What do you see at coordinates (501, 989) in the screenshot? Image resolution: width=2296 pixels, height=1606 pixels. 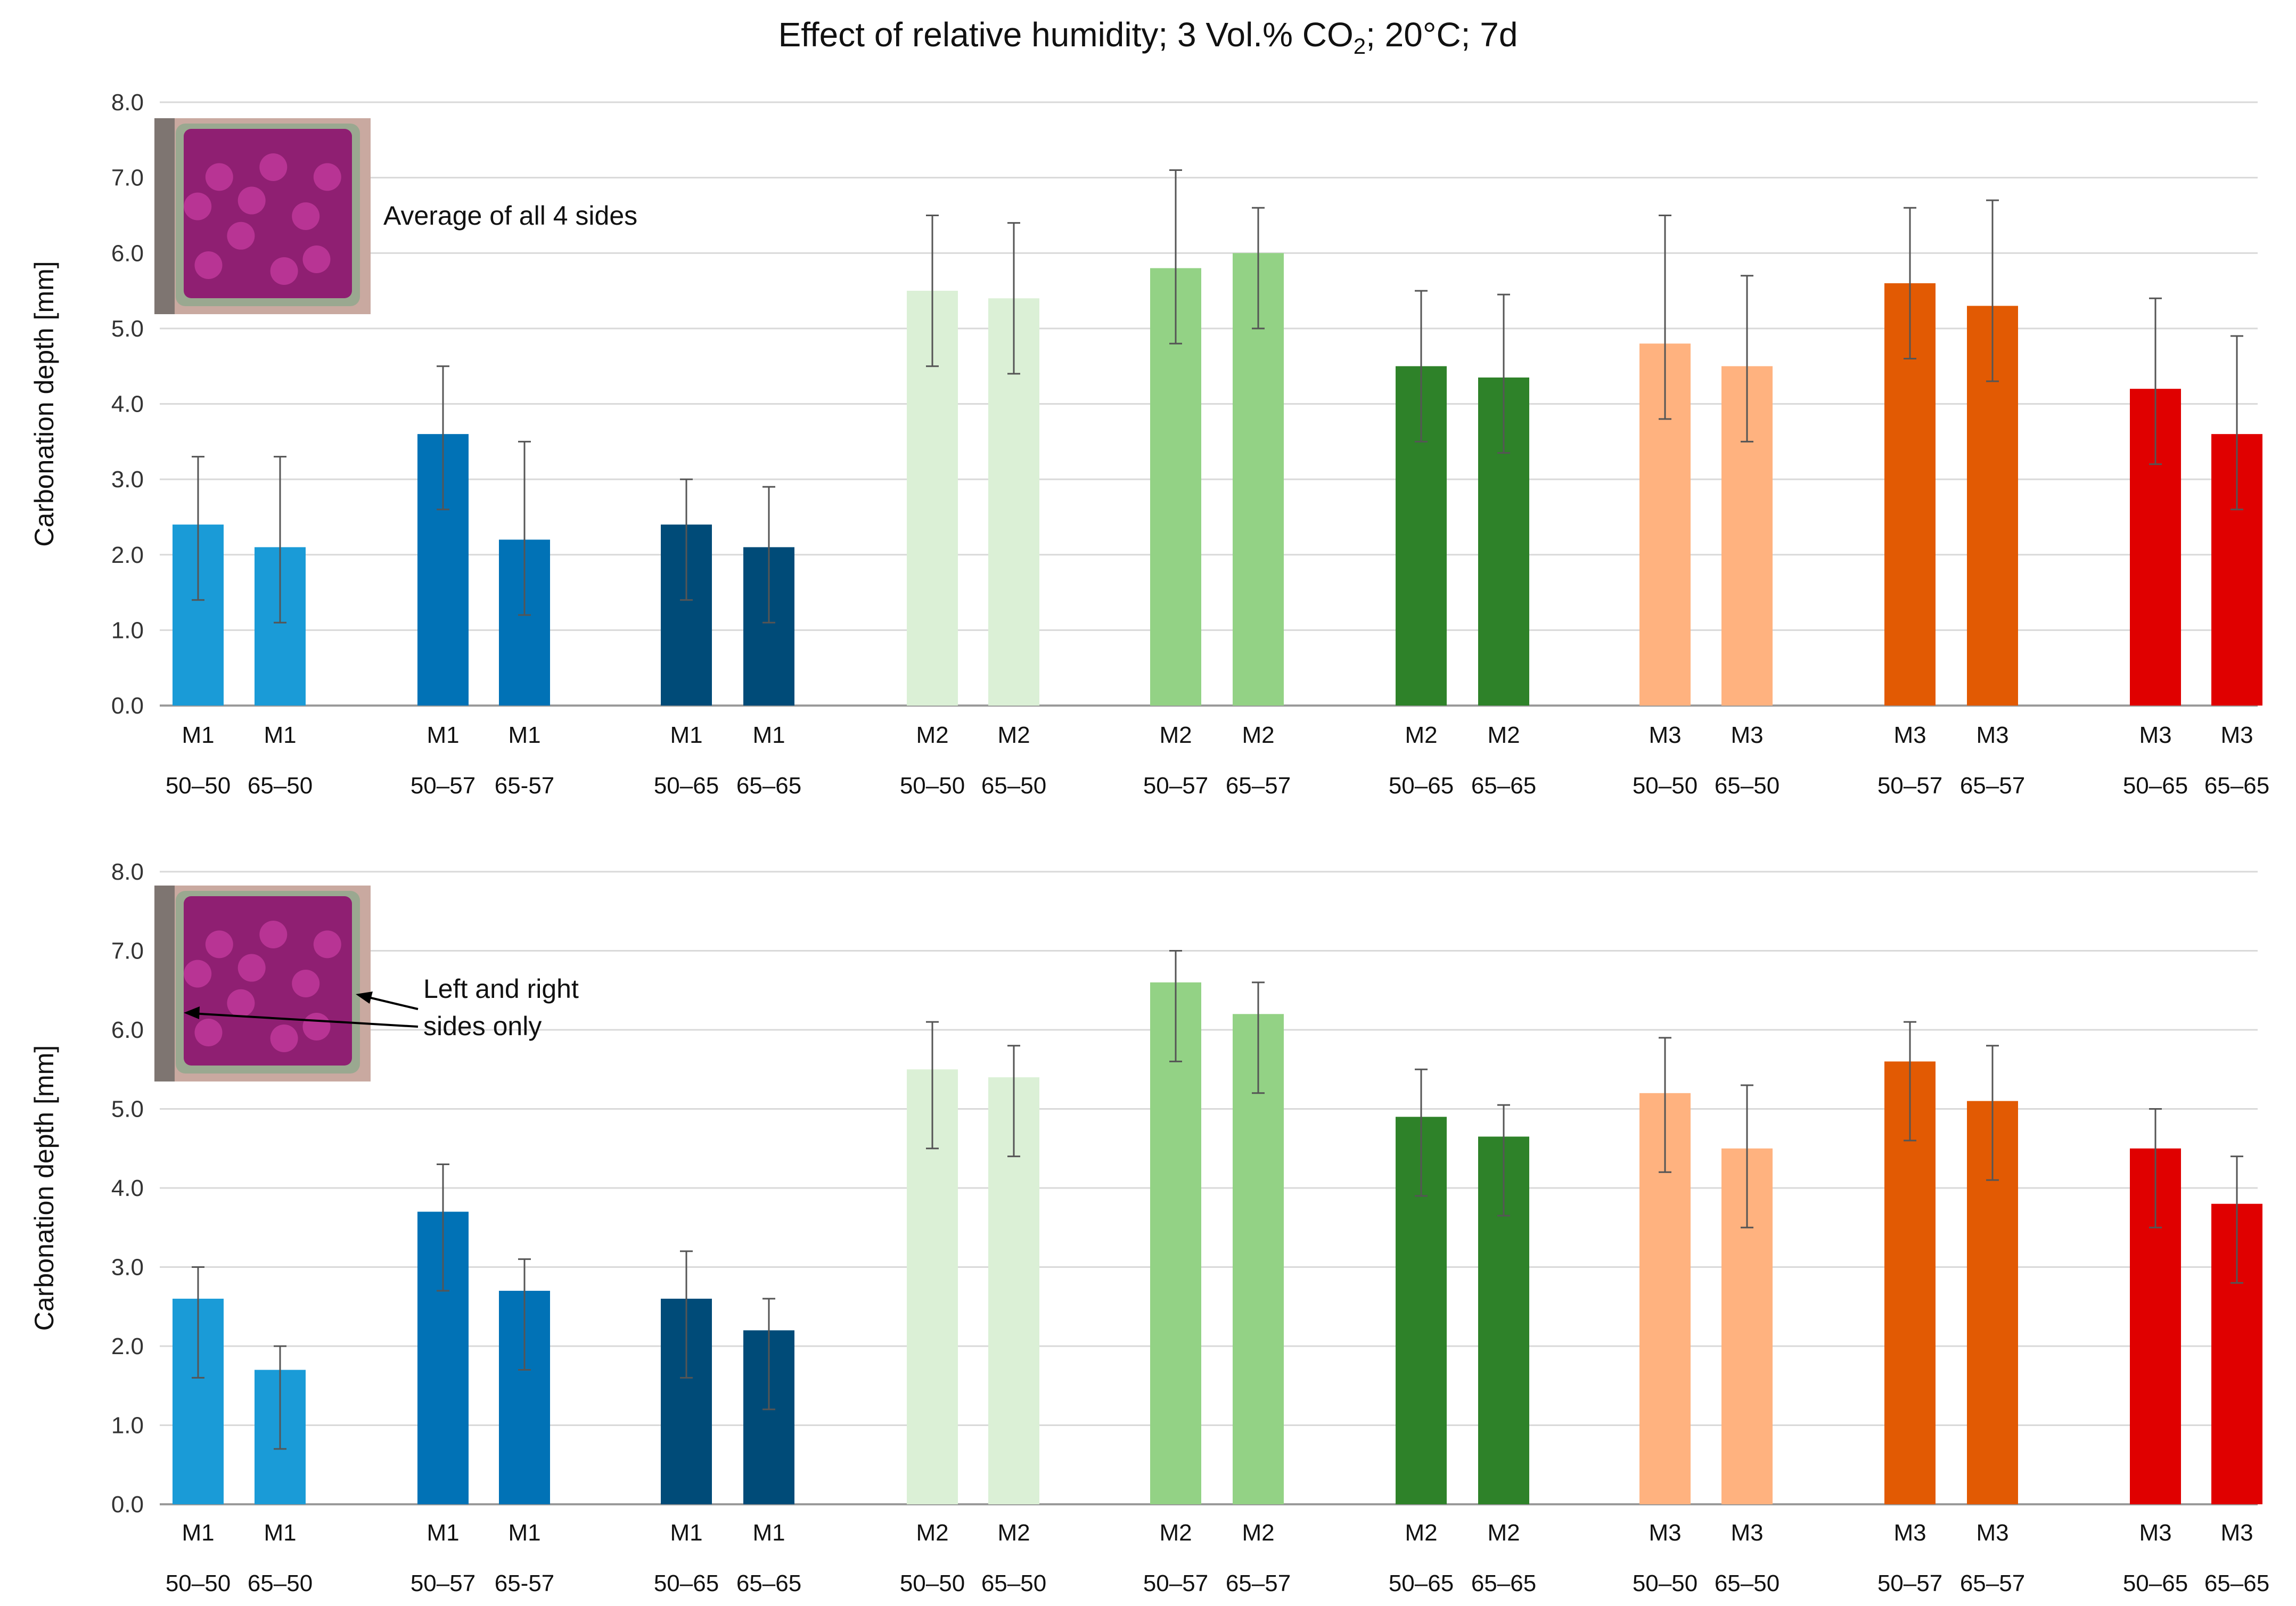 I see `annotation-text-line1: Left and right` at bounding box center [501, 989].